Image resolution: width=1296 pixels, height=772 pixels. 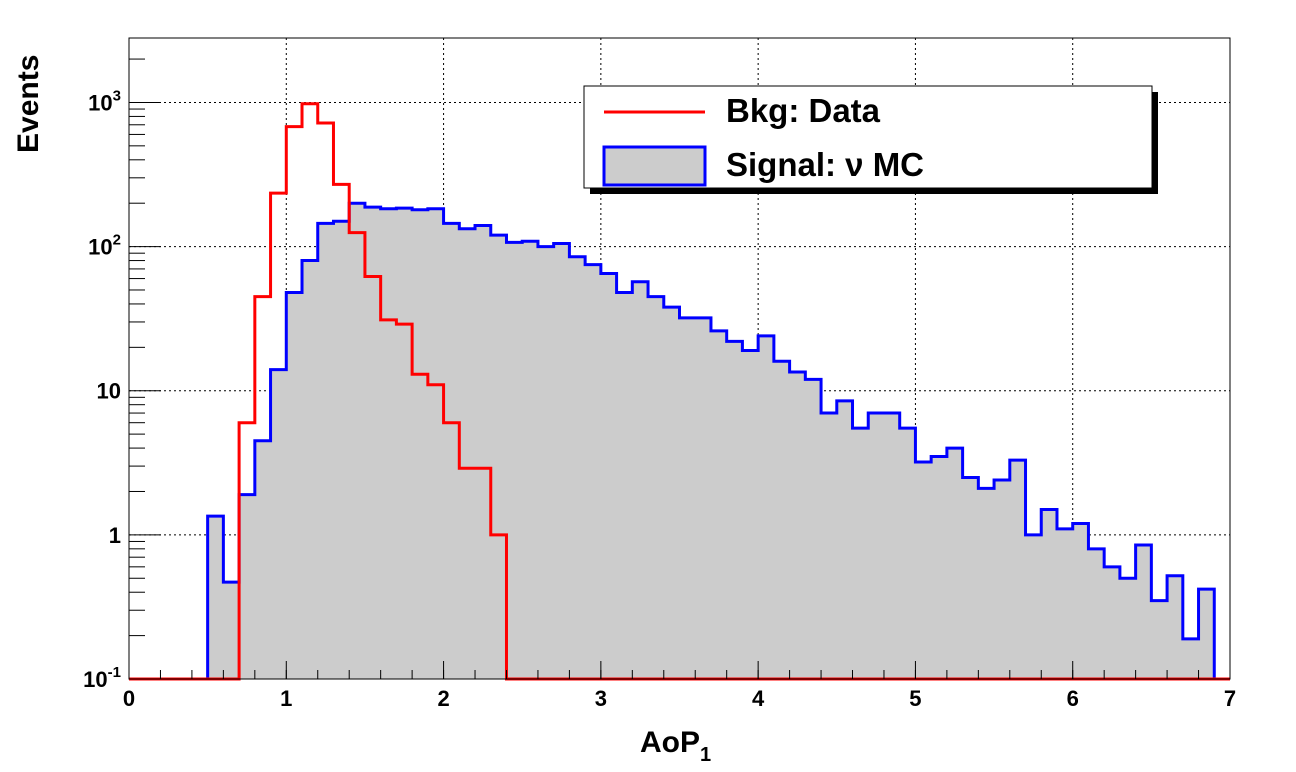 I want to click on y-tick-label-exponent: -1, so click(x=114, y=672).